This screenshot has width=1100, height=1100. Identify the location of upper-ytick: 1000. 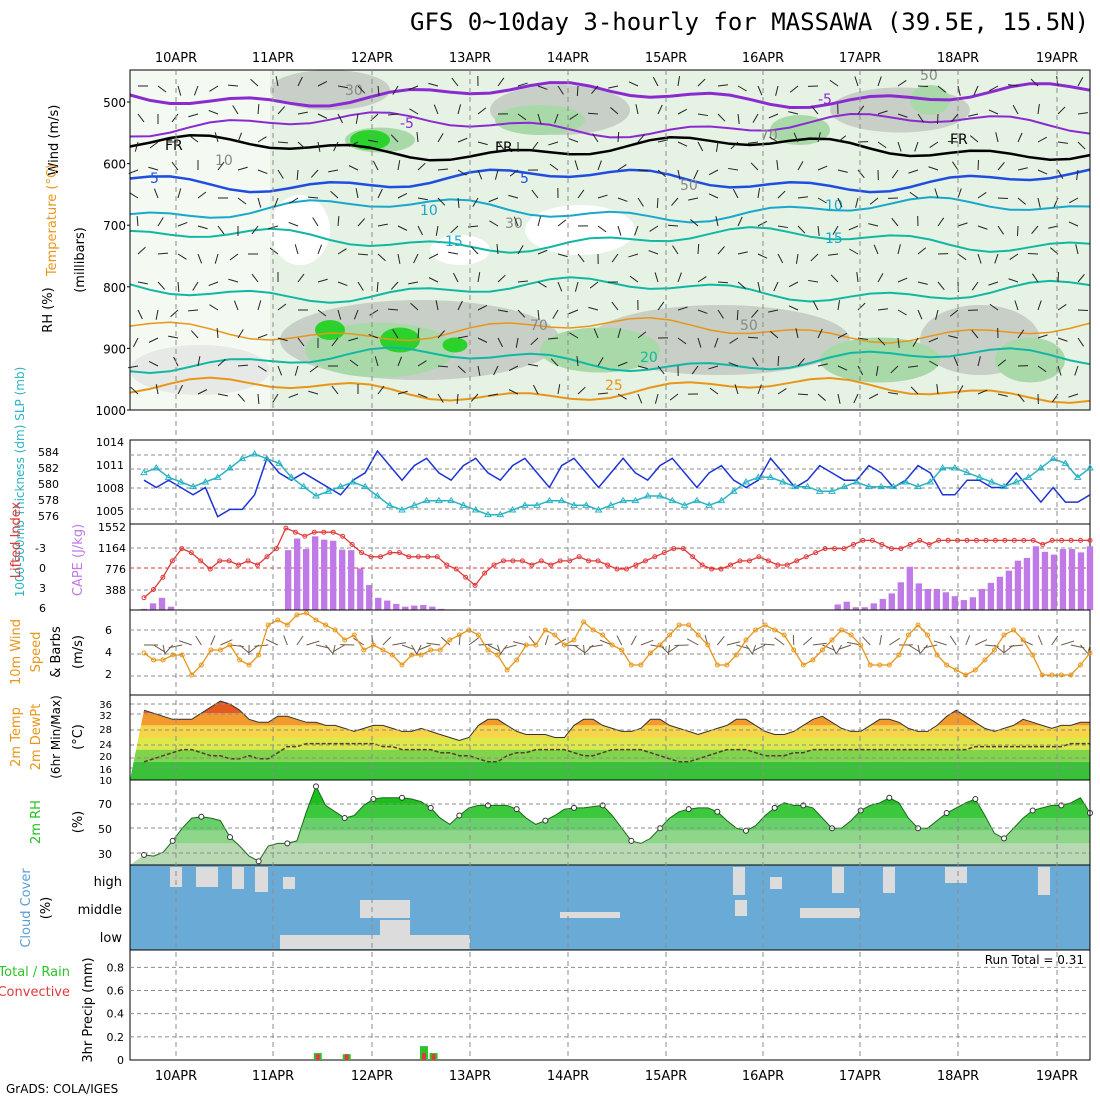
(110, 411).